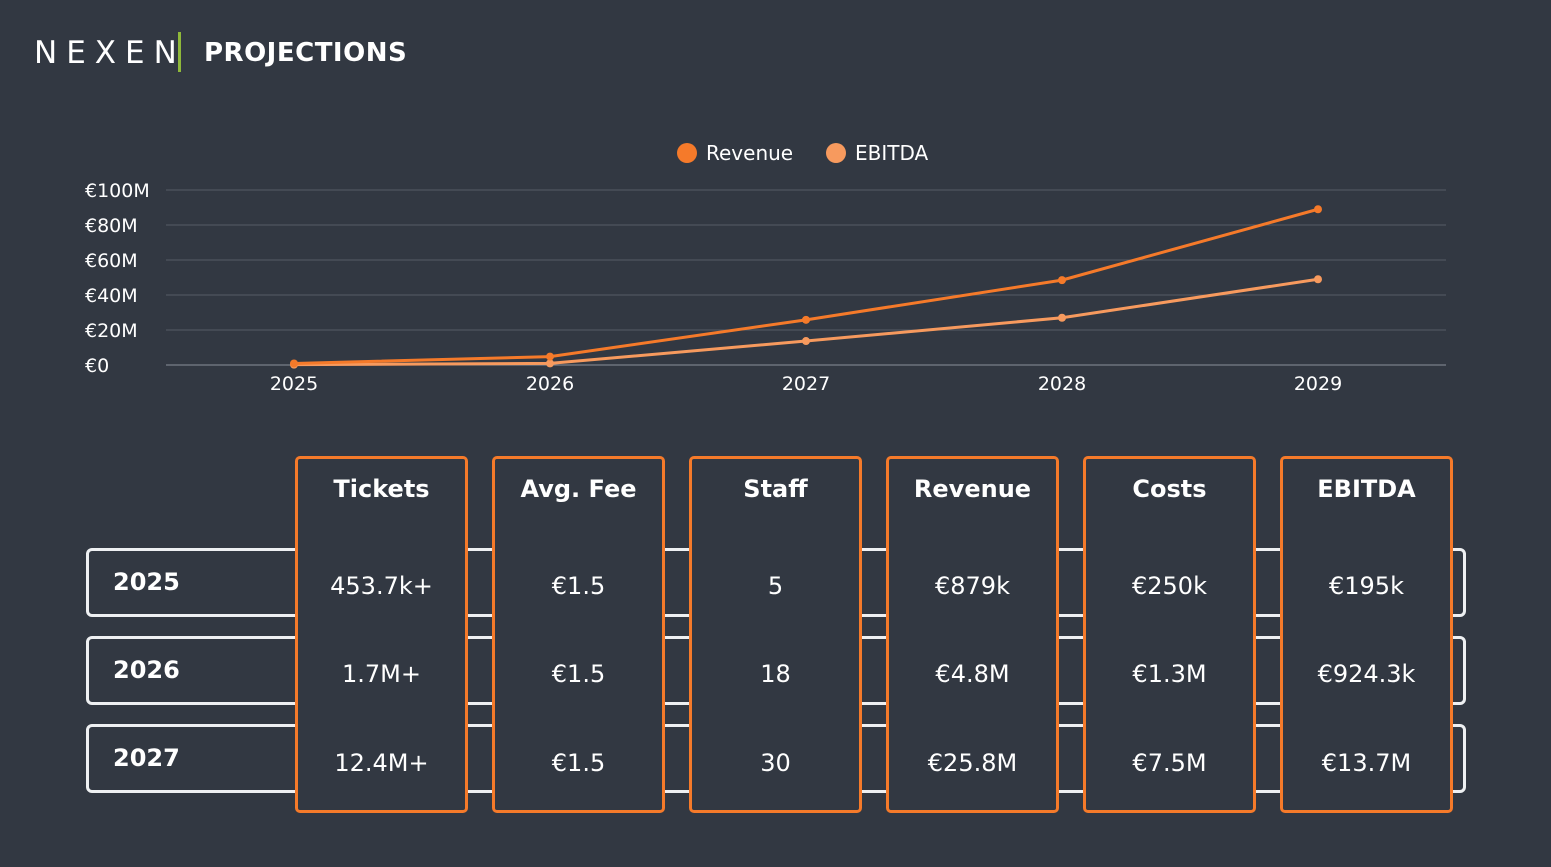 This screenshot has height=867, width=1551. I want to click on column-header: EBITDA, so click(1366, 489).